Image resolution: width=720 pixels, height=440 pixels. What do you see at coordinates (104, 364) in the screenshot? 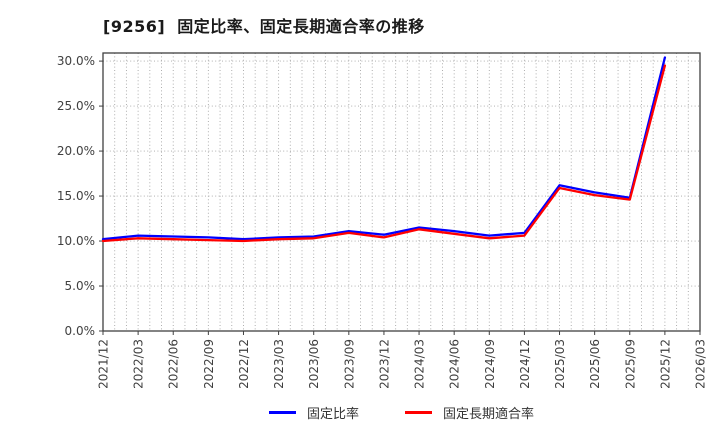
I see `x-tick-label: 2021/12` at bounding box center [104, 364].